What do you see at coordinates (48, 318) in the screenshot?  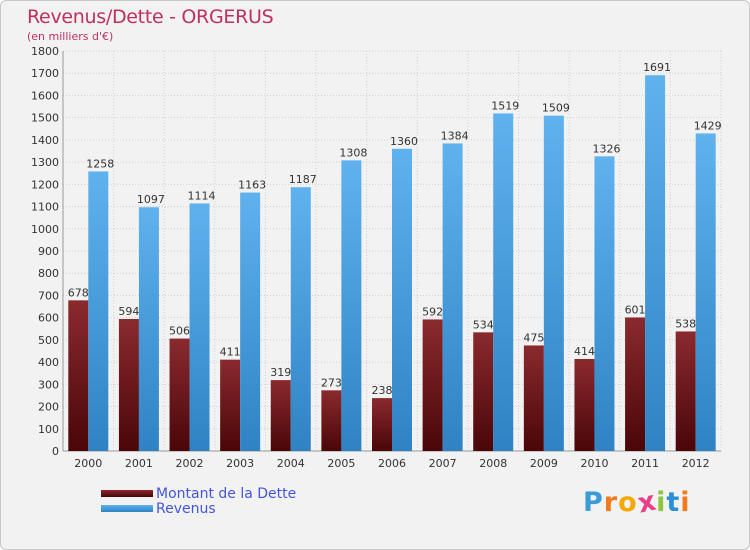 I see `y-tick-label: 600` at bounding box center [48, 318].